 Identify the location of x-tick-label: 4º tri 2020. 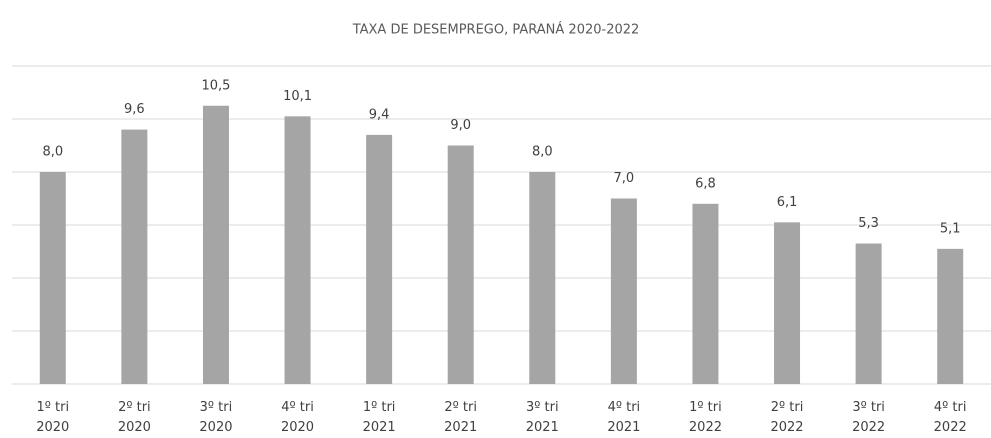
(297, 417).